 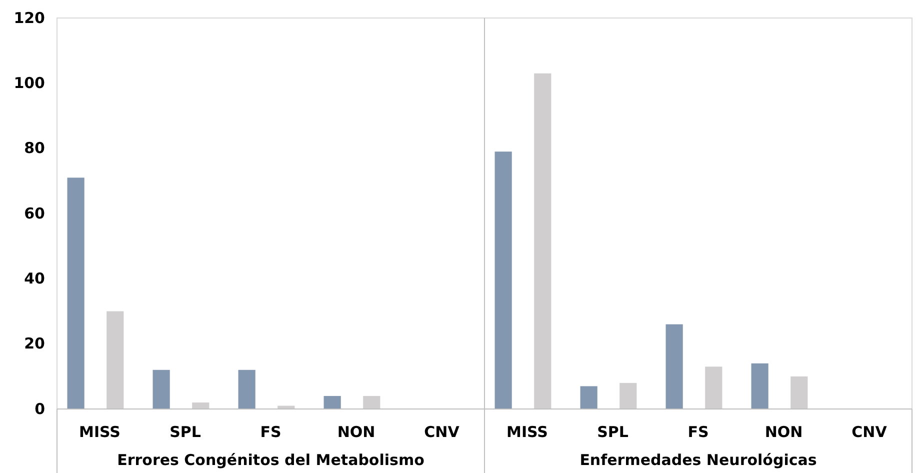 I want to click on y-tick-label: 40, so click(x=34, y=278).